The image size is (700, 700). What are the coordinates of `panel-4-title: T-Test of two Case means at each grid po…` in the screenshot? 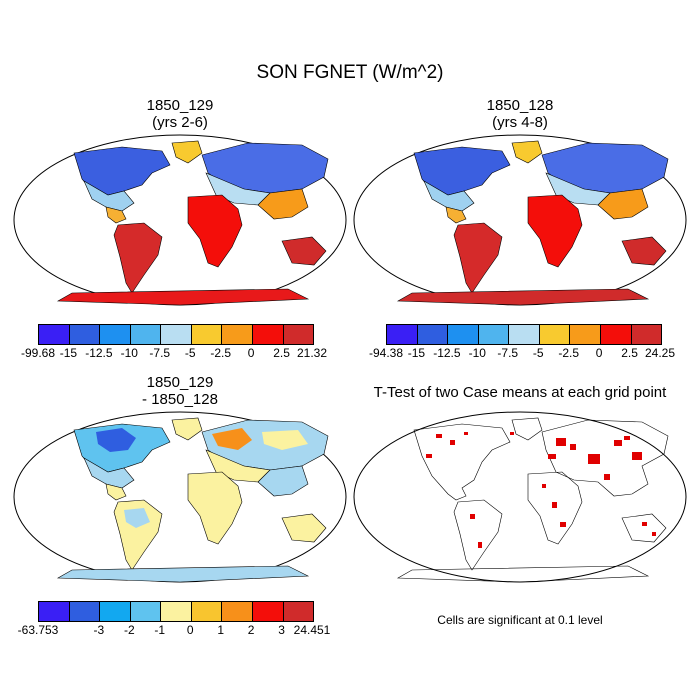 It's located at (520, 392).